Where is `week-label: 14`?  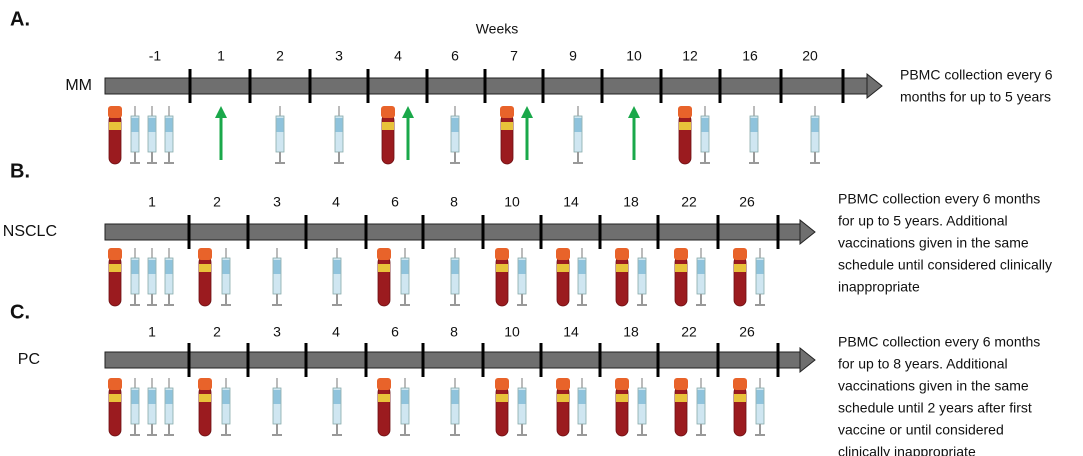
week-label: 14 is located at coordinates (571, 332).